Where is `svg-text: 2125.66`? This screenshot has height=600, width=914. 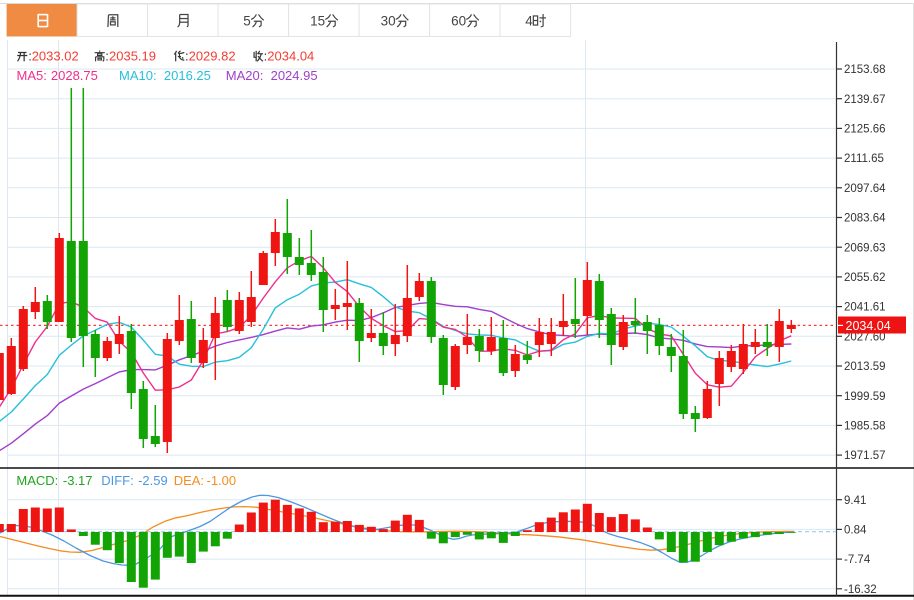
svg-text: 2125.66 is located at coordinates (865, 130).